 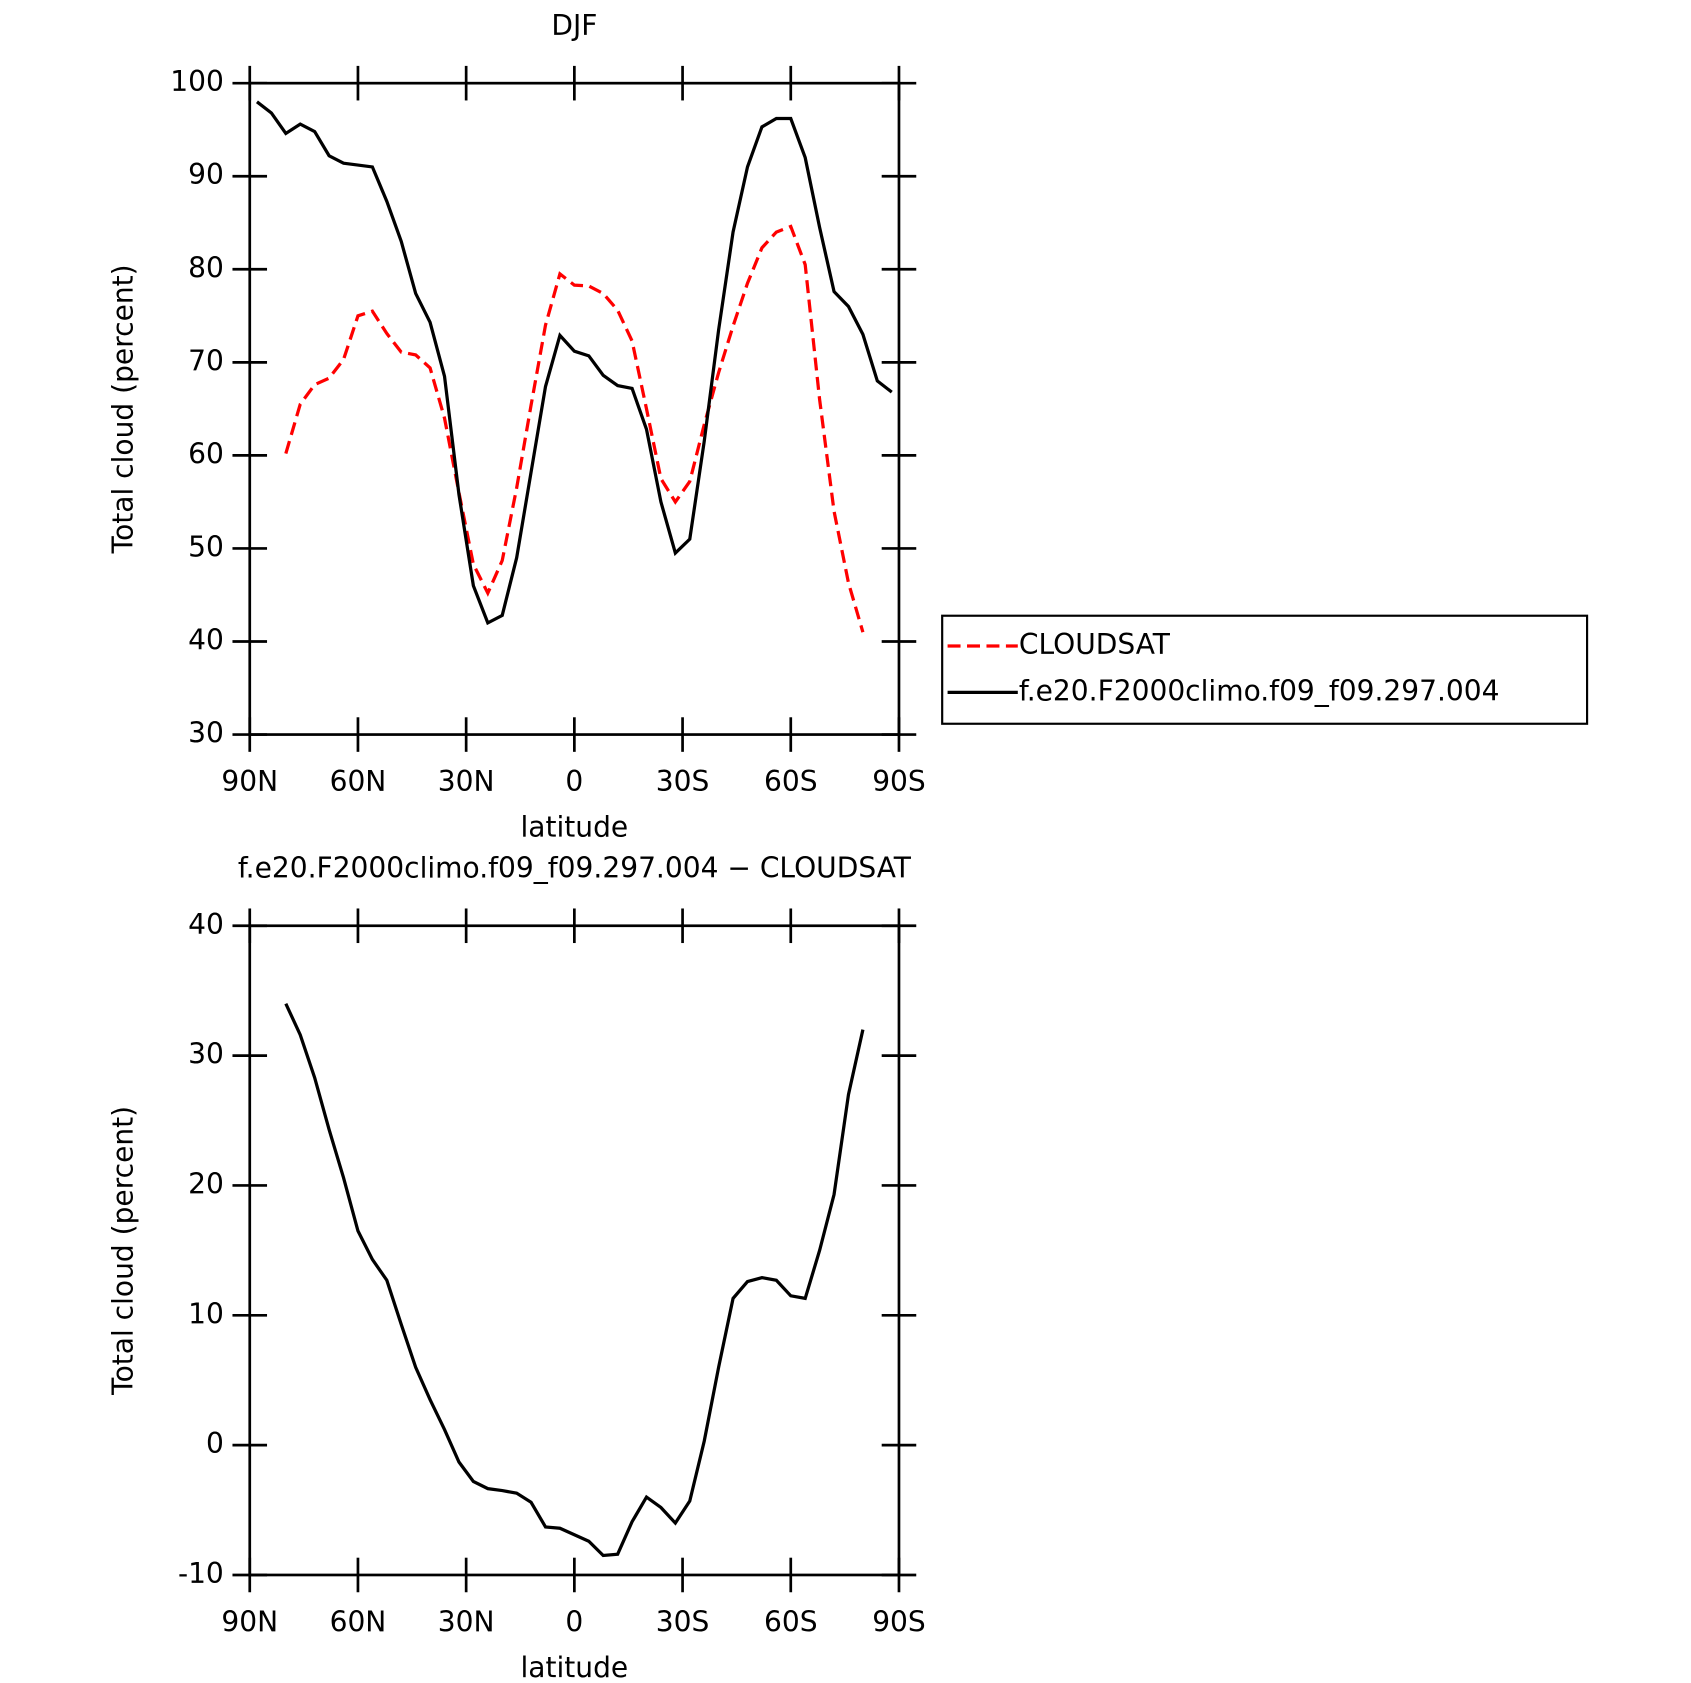 I want to click on plot-frame, so click(x=574, y=1250).